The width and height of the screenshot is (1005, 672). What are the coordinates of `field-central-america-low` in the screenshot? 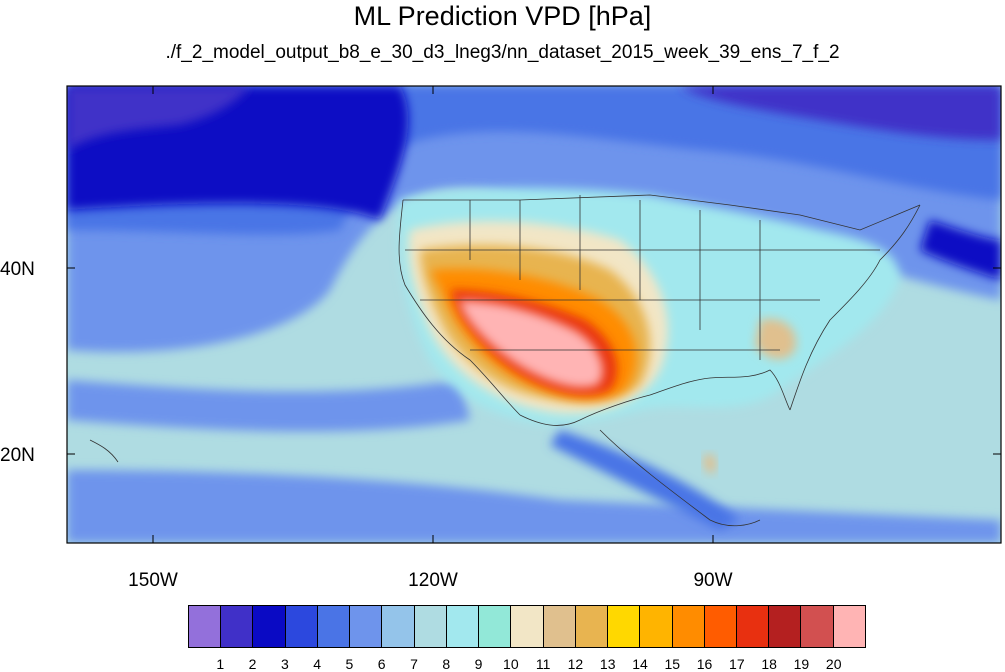 It's located at (645, 480).